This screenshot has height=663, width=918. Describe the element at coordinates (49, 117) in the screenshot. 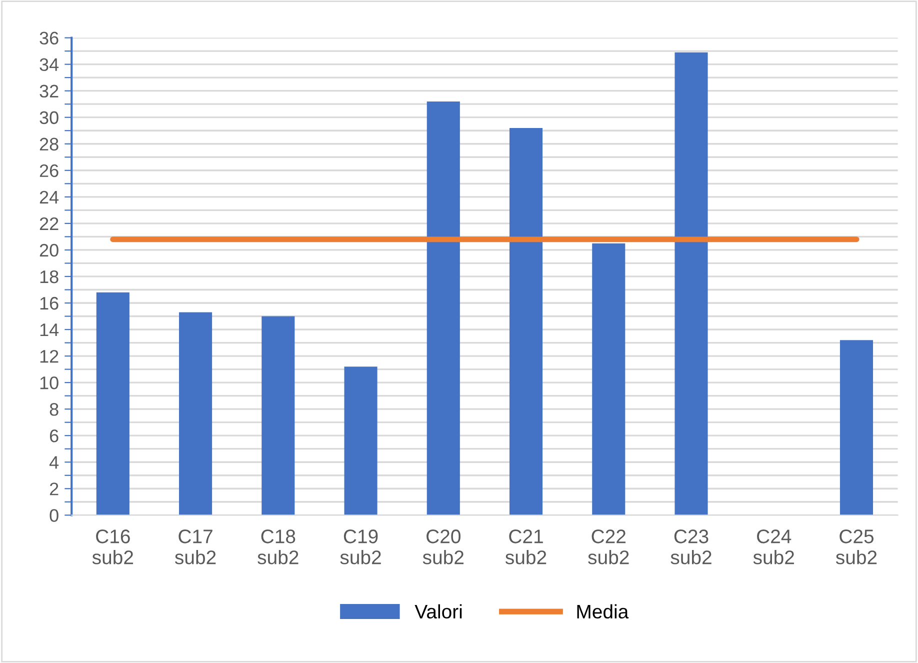

I see `y-tick-label: 30` at that location.